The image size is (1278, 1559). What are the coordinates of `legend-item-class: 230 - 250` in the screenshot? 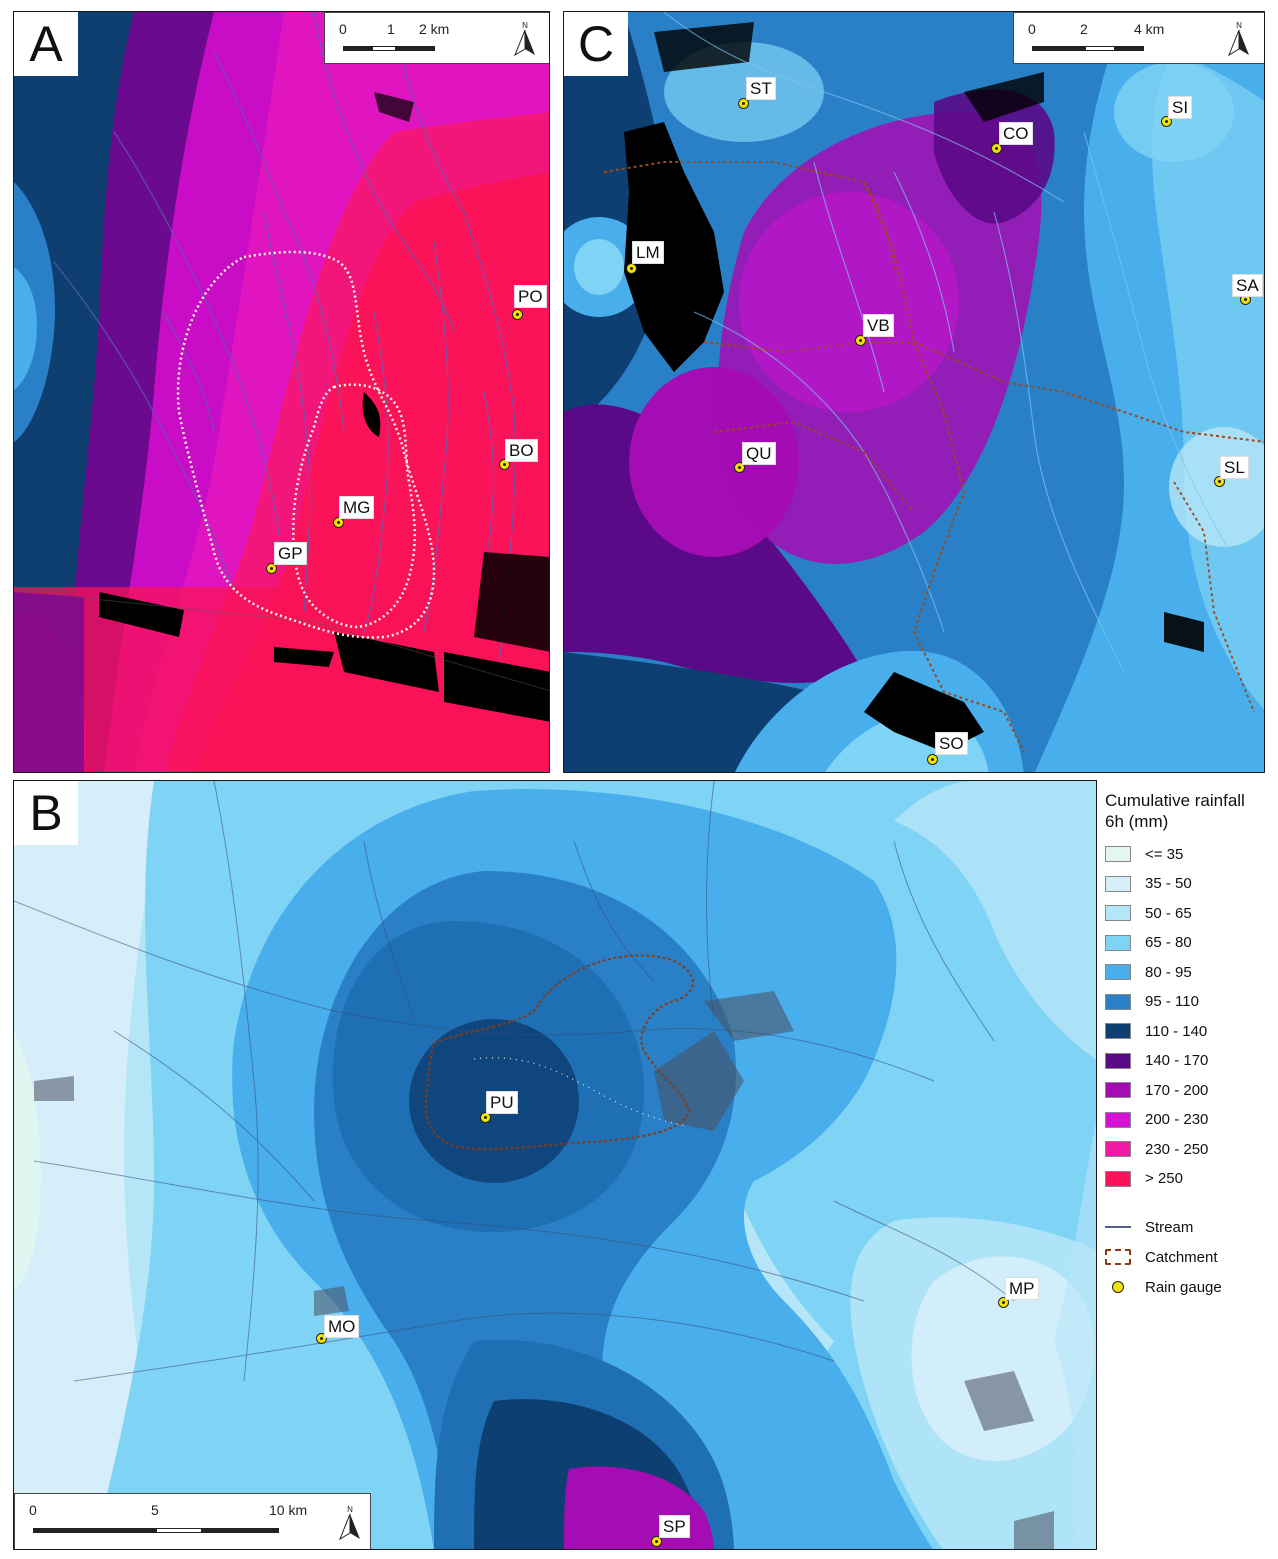 It's located at (1156, 1149).